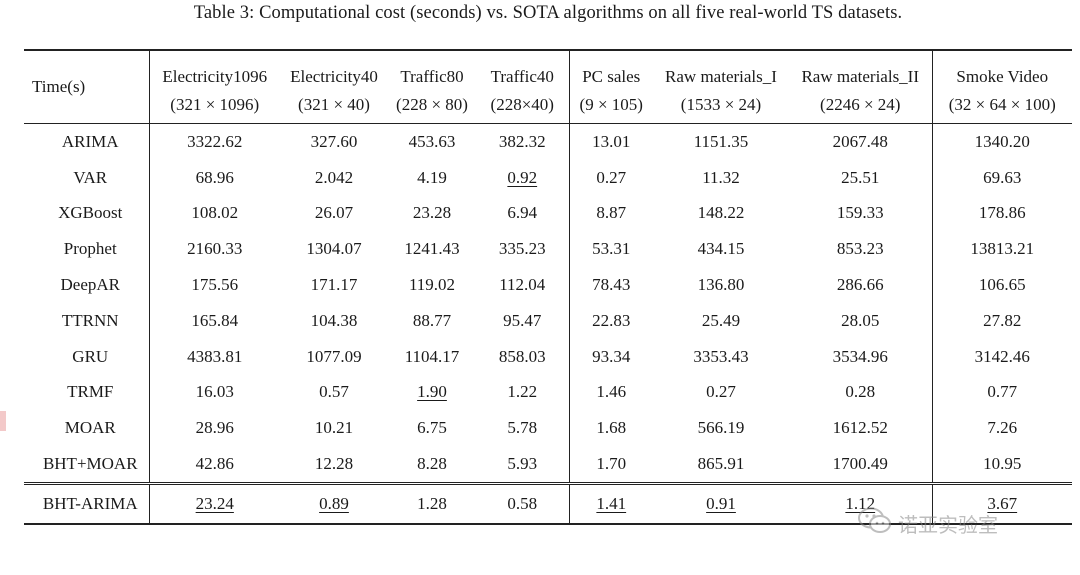  Describe the element at coordinates (1002, 320) in the screenshot. I see `cell: 27.82` at that location.